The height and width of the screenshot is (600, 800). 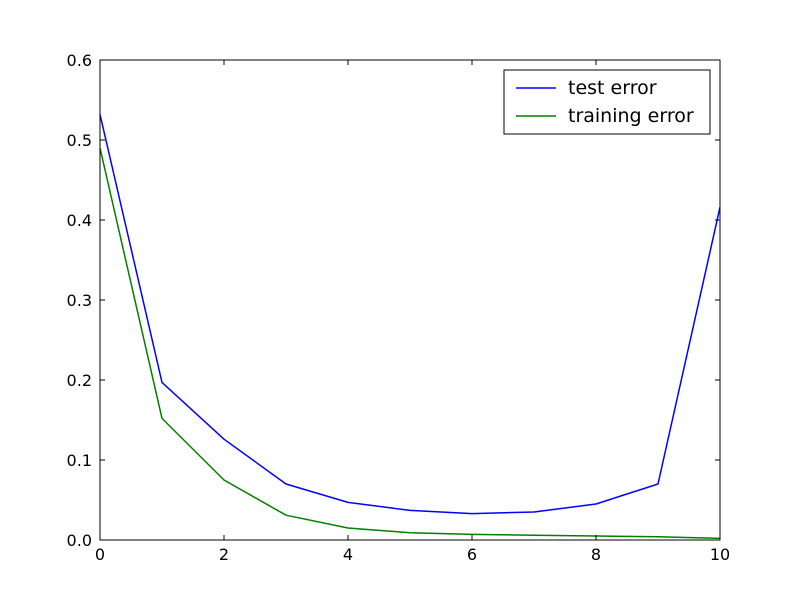 I want to click on y-tick-label: 0.6, so click(x=79, y=60).